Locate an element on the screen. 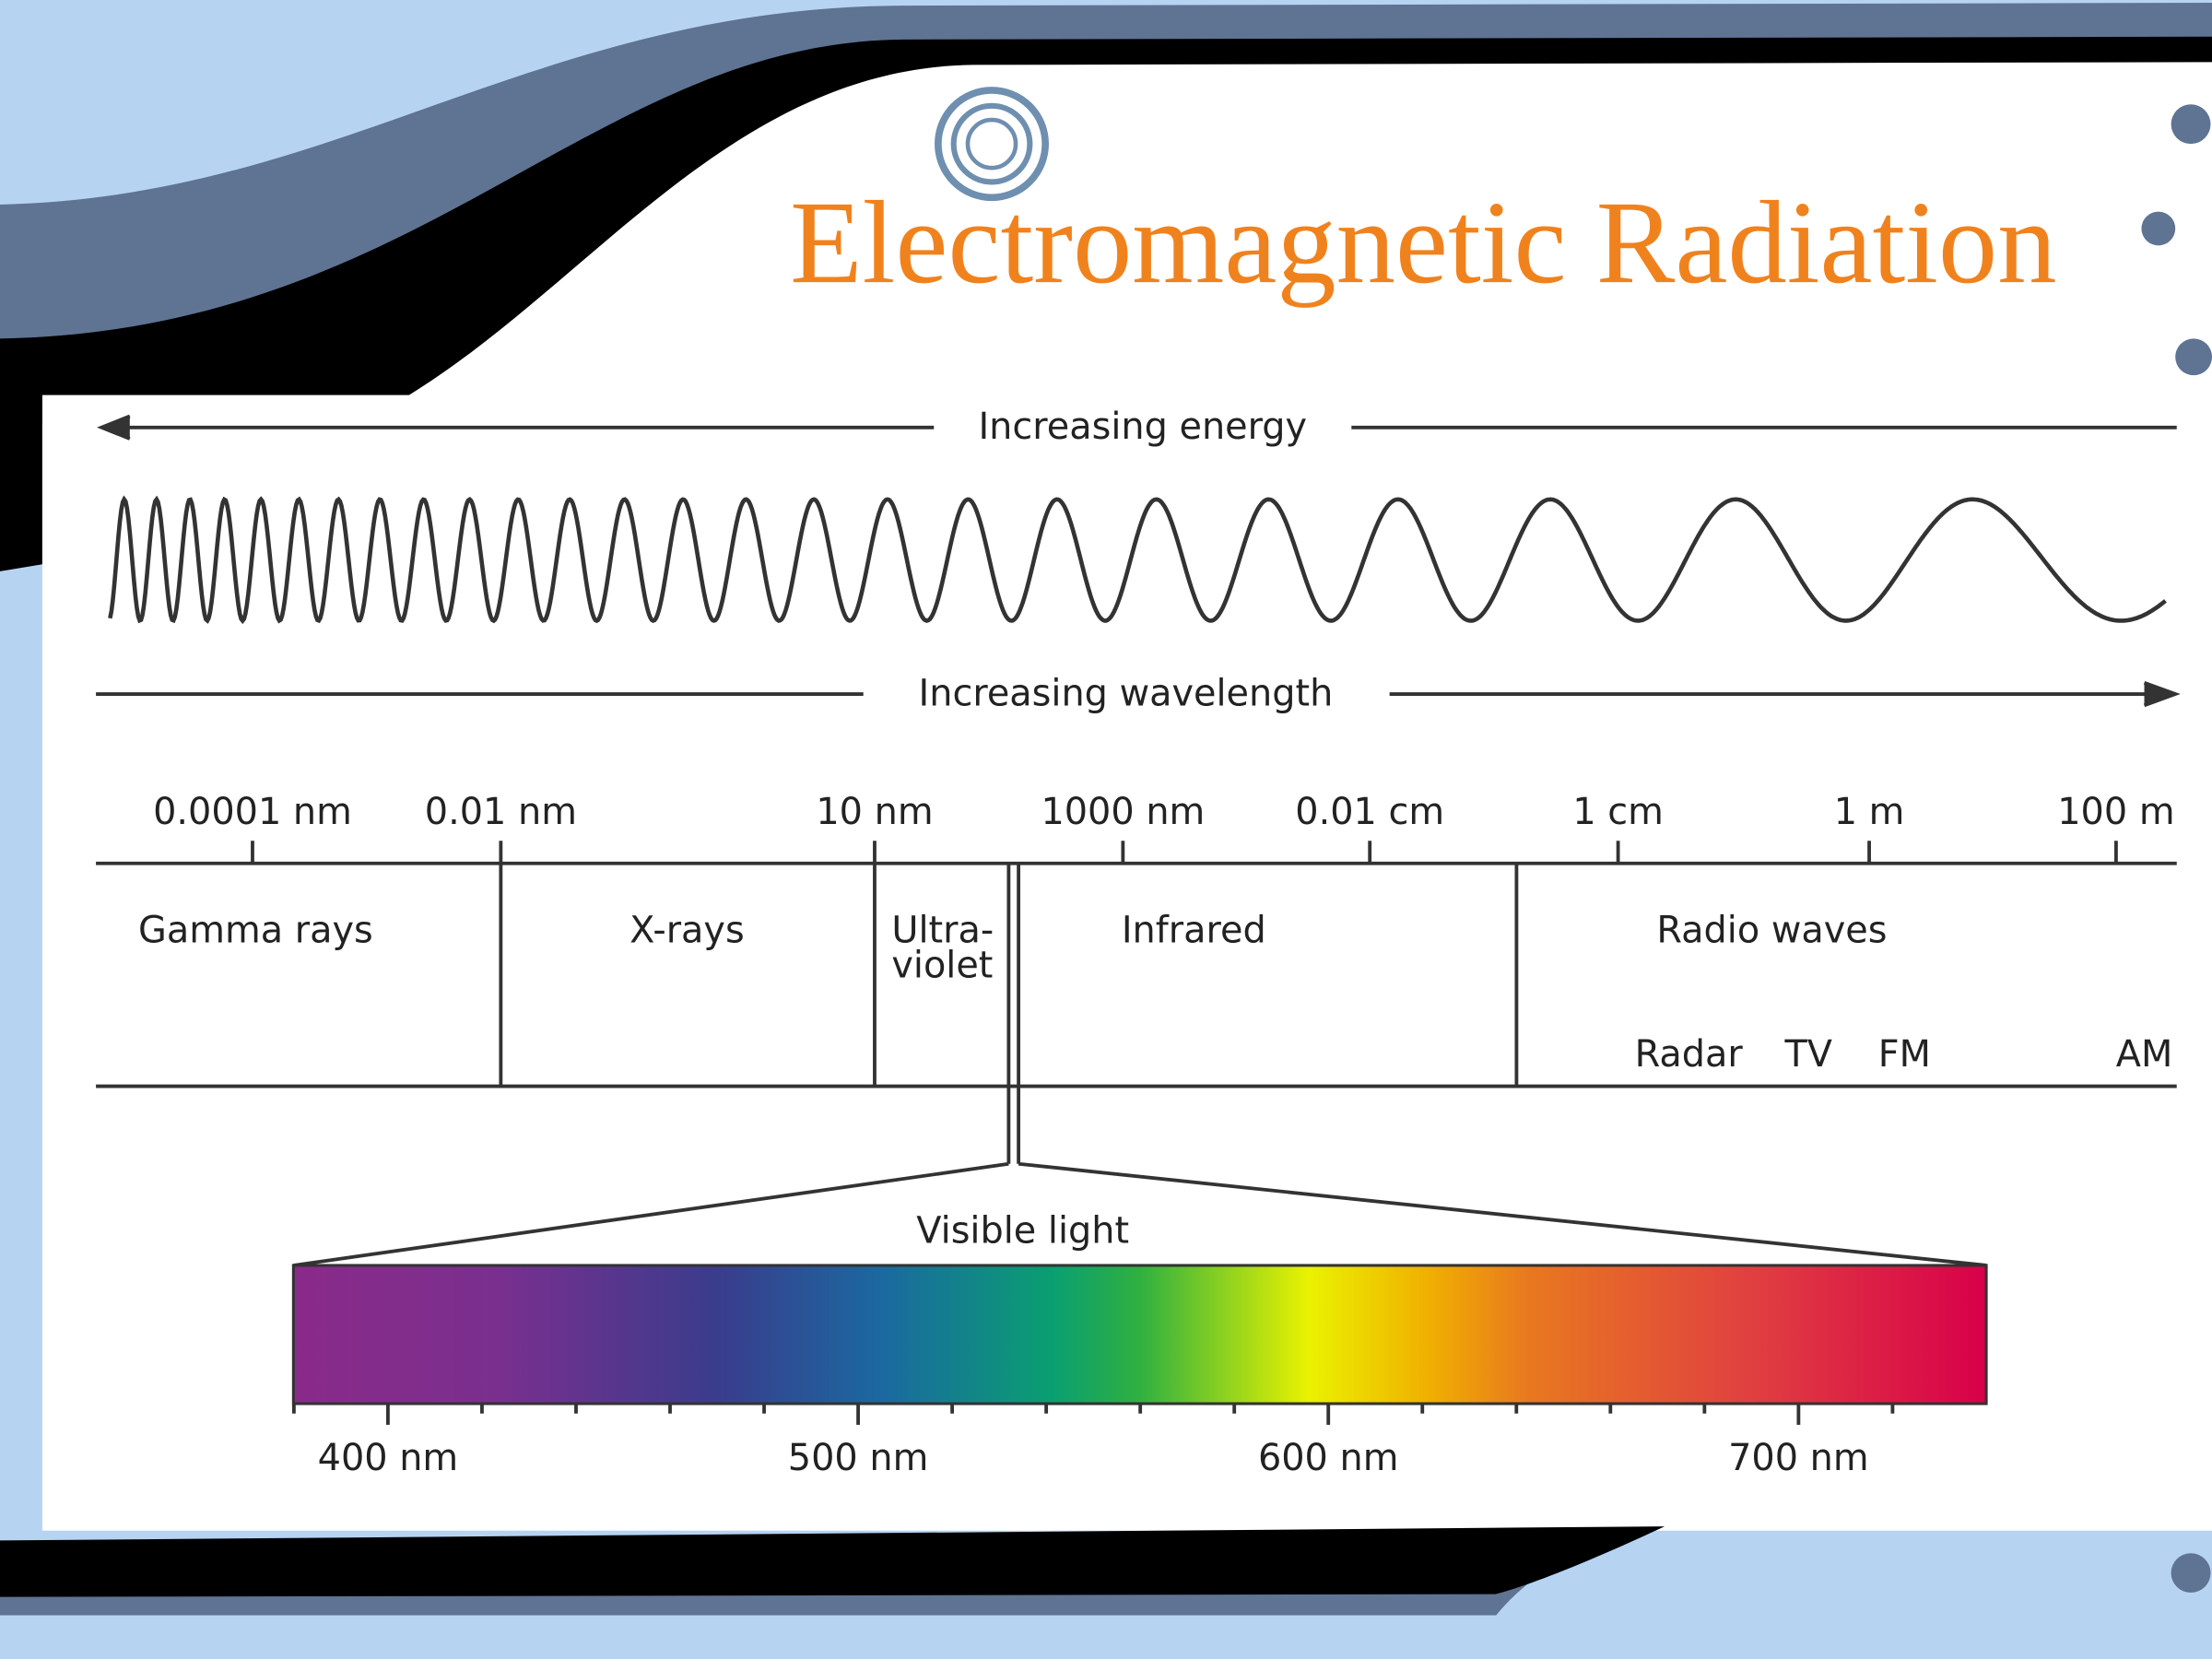 The image size is (2212, 1659). region-label: Infrared is located at coordinates (1194, 930).